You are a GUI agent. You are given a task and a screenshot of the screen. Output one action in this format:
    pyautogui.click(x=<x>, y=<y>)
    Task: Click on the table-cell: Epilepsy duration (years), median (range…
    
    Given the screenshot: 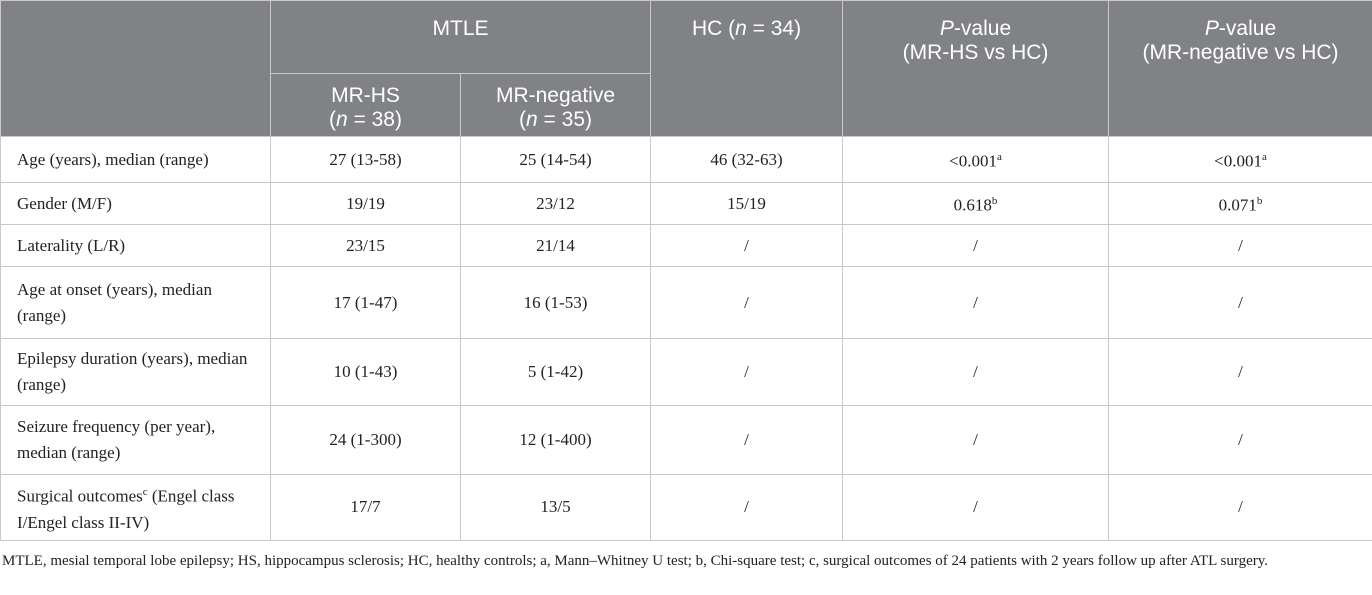 What is the action you would take?
    pyautogui.click(x=135, y=372)
    